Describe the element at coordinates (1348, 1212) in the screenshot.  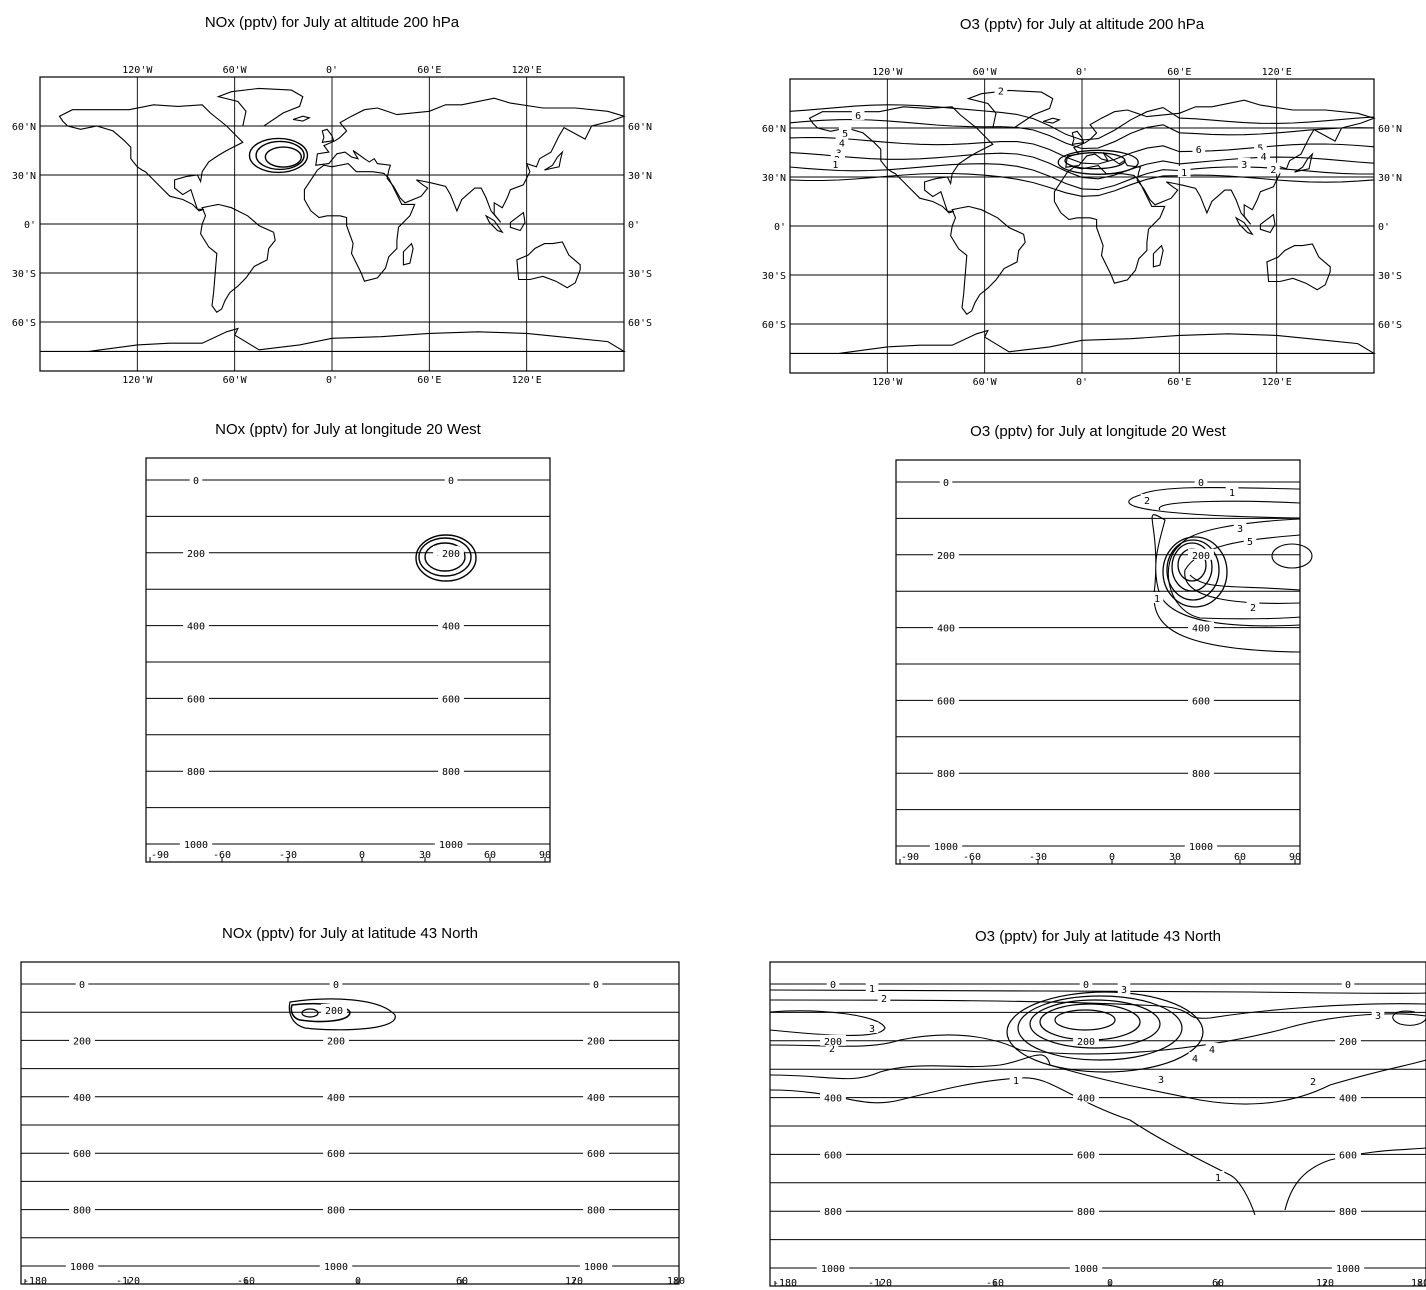
I see `lat-o3-pressure-label: 800` at that location.